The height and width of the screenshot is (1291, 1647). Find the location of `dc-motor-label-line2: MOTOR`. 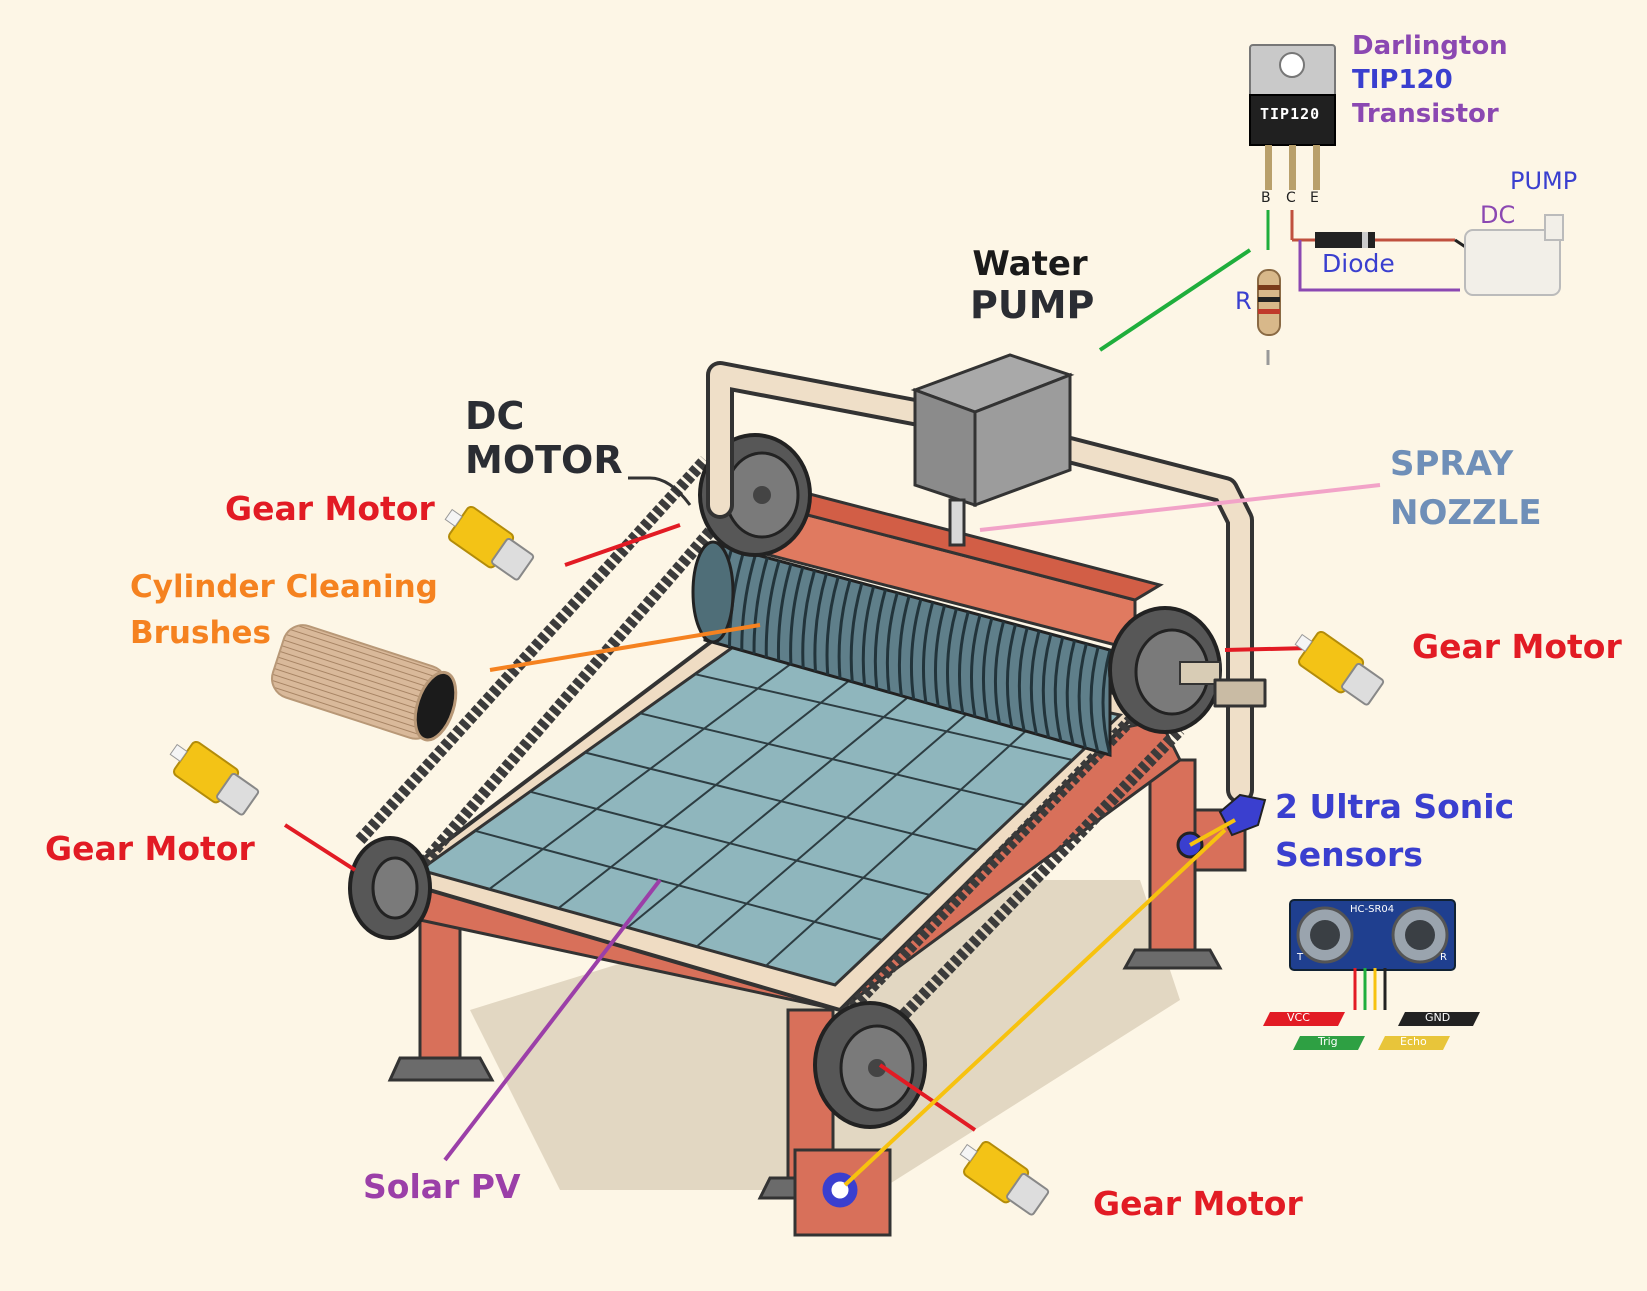

dc-motor-label-line2: MOTOR is located at coordinates (544, 459).